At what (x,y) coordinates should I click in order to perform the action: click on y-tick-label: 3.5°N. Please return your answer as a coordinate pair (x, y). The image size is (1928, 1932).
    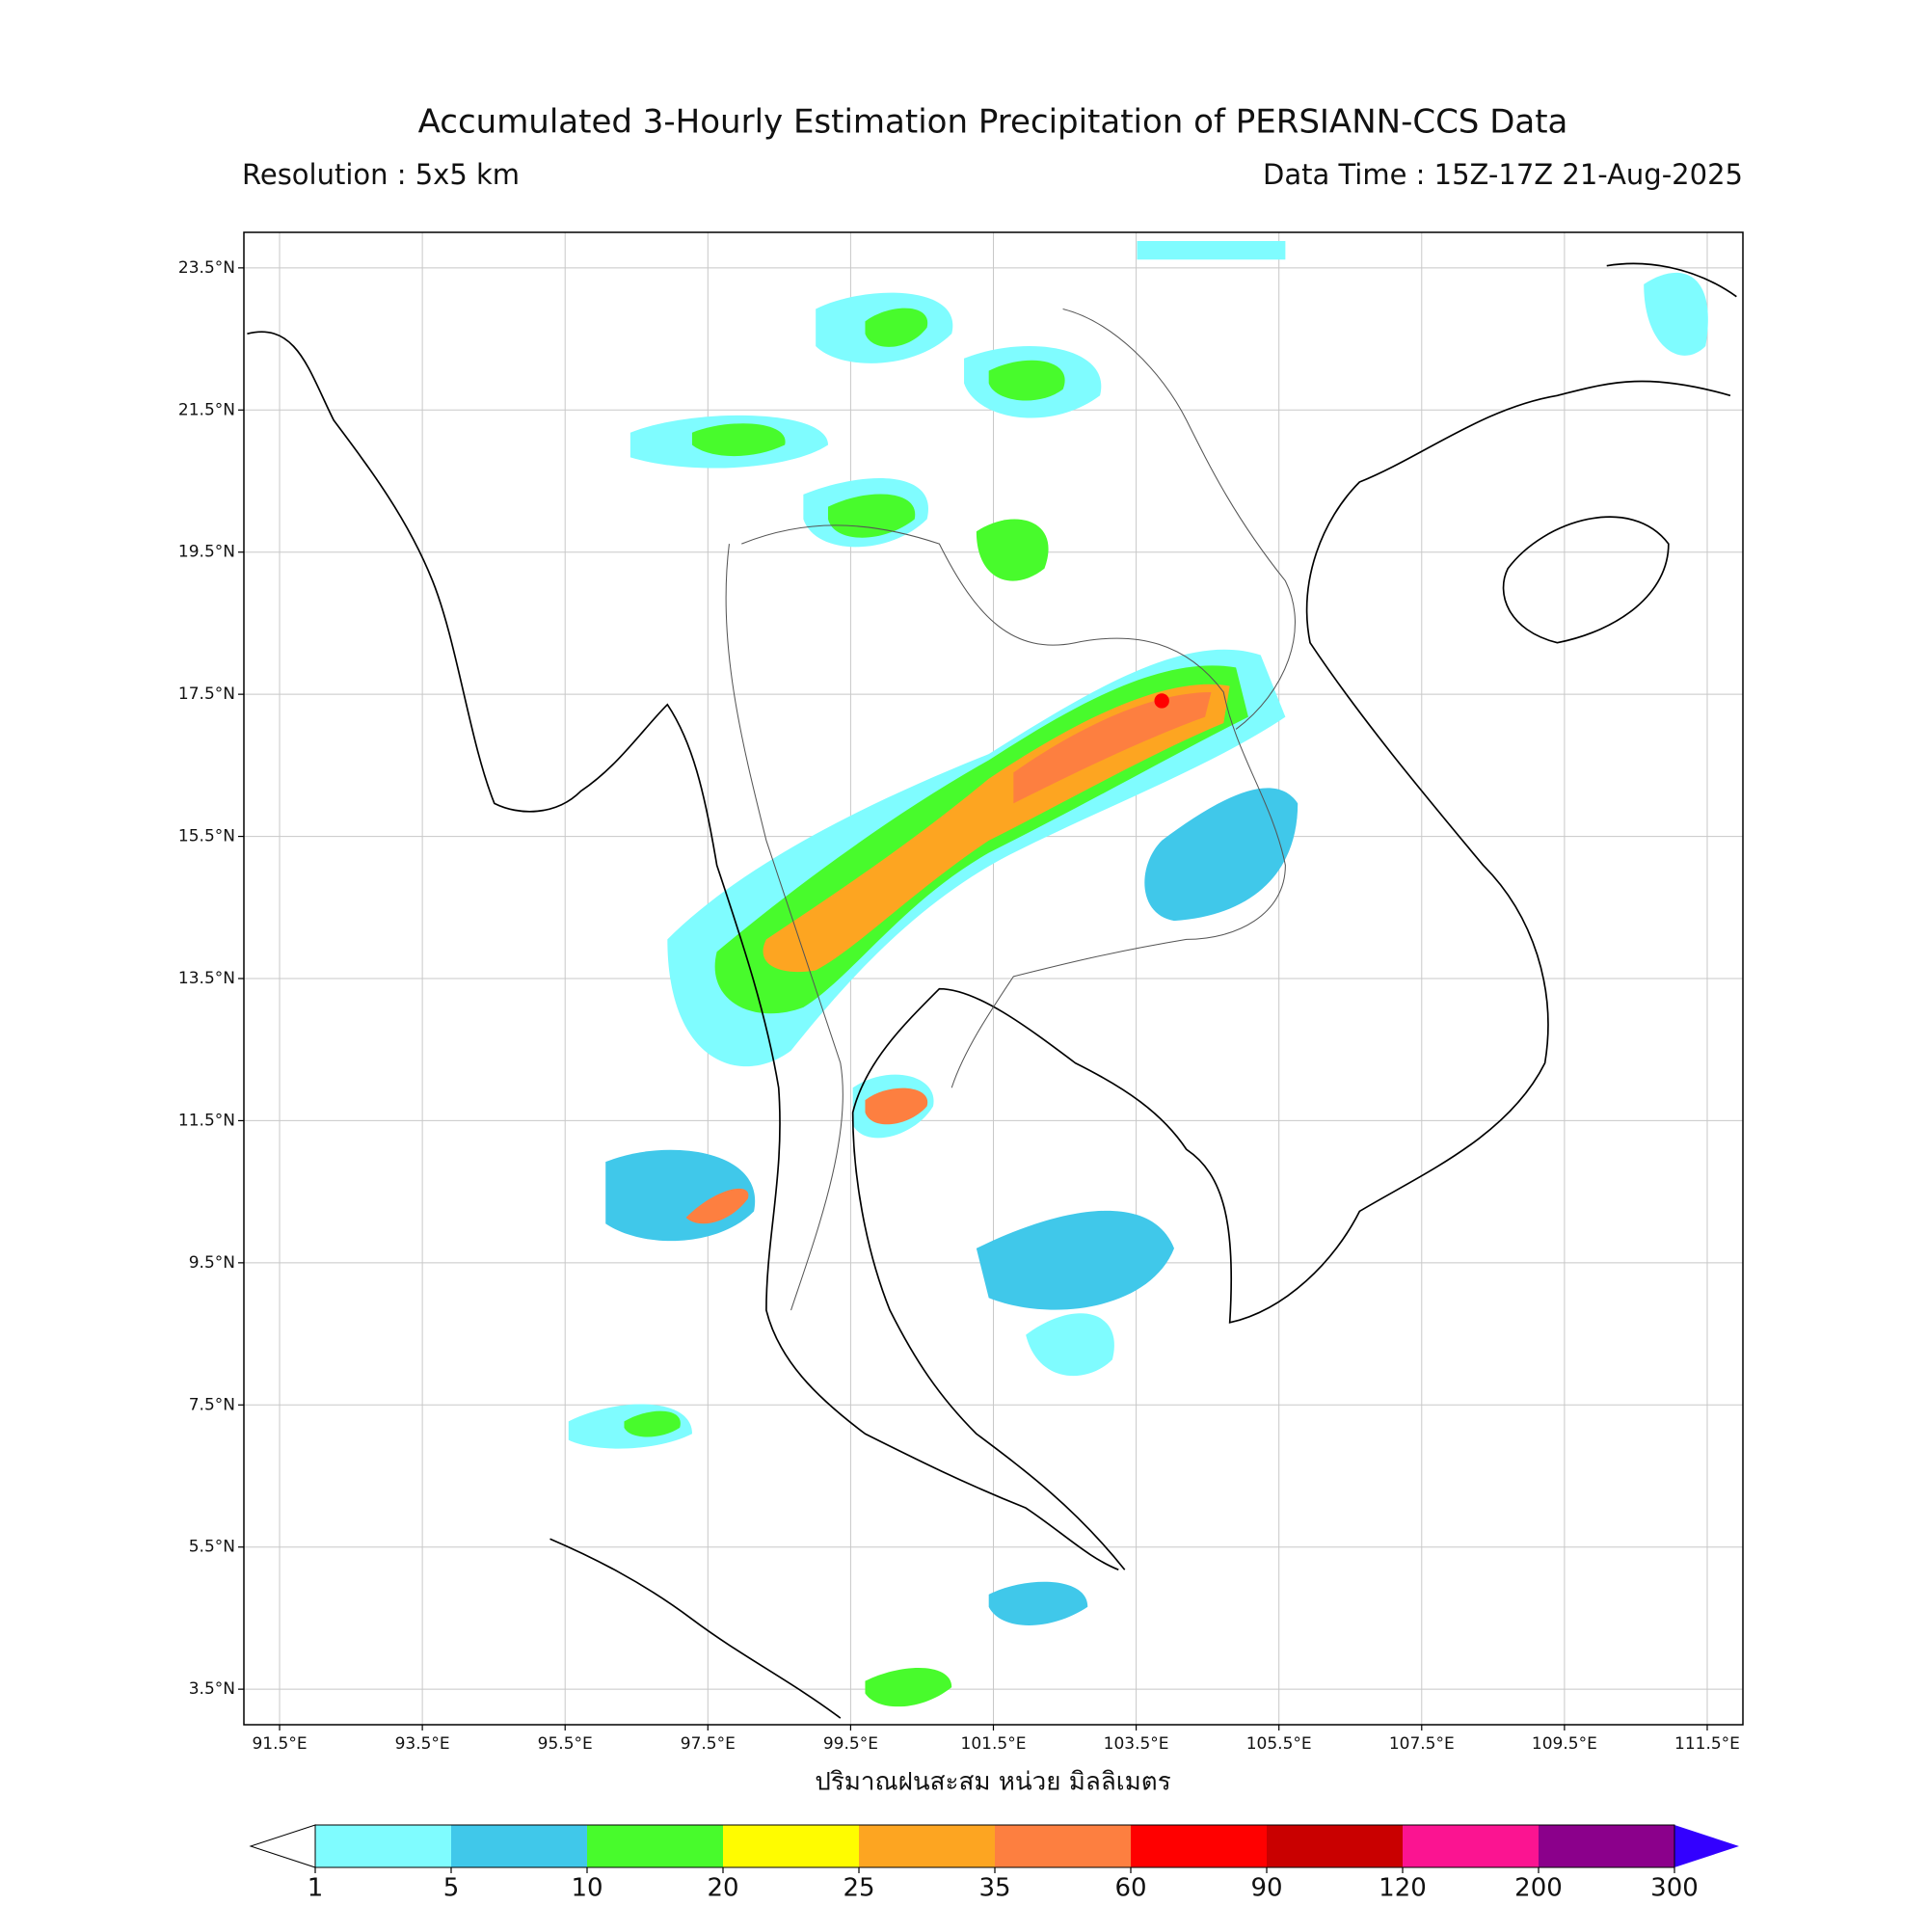
    Looking at the image, I should click on (212, 1689).